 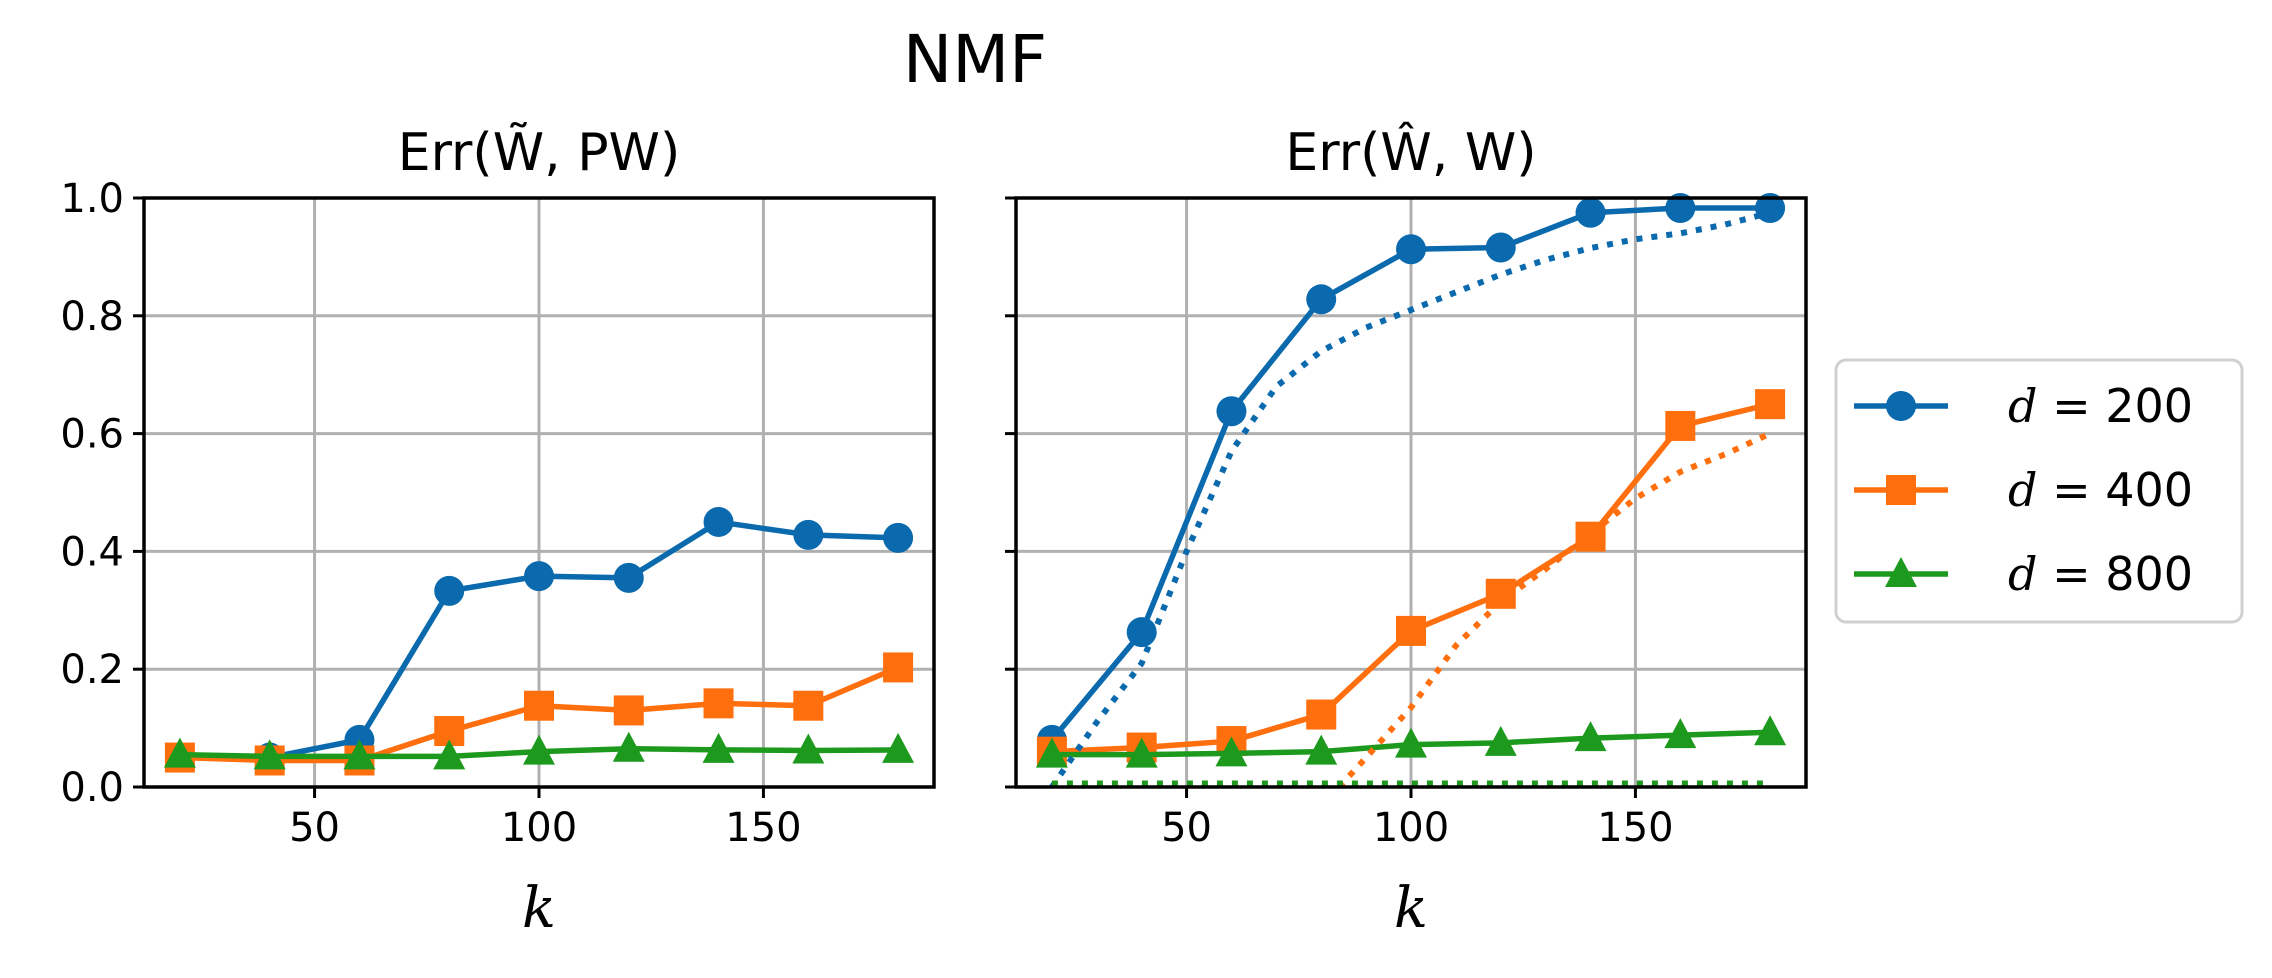 What do you see at coordinates (92, 435) in the screenshot?
I see `y-tick-label: 0.6` at bounding box center [92, 435].